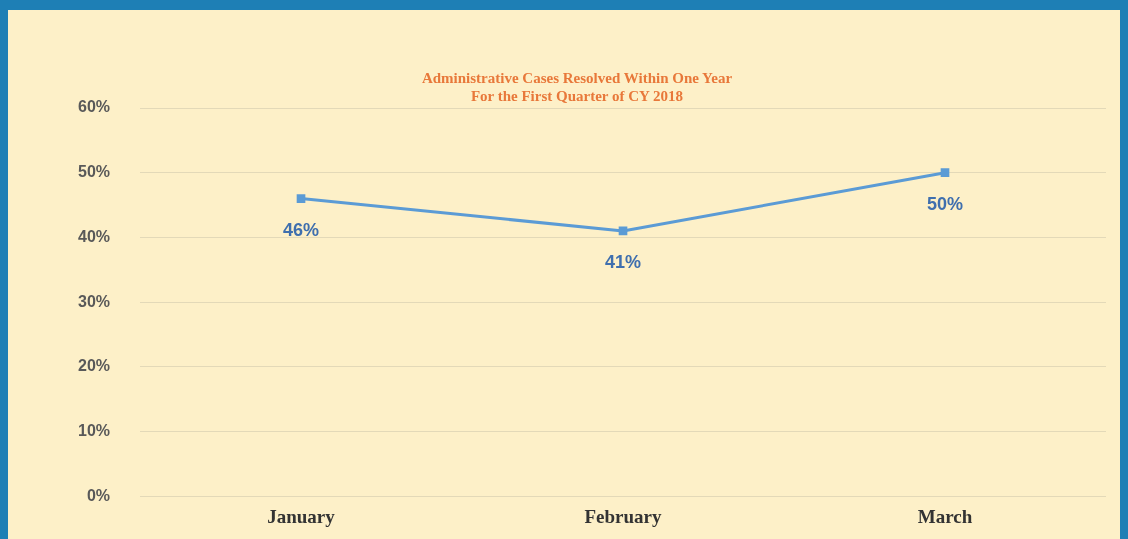  What do you see at coordinates (623, 516) in the screenshot?
I see `x-tick-label: February` at bounding box center [623, 516].